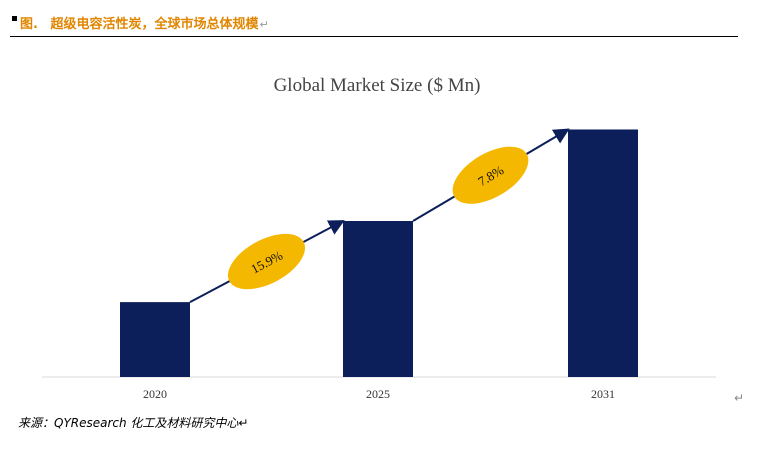 The width and height of the screenshot is (765, 460). What do you see at coordinates (603, 253) in the screenshot?
I see `bar-2031` at bounding box center [603, 253].